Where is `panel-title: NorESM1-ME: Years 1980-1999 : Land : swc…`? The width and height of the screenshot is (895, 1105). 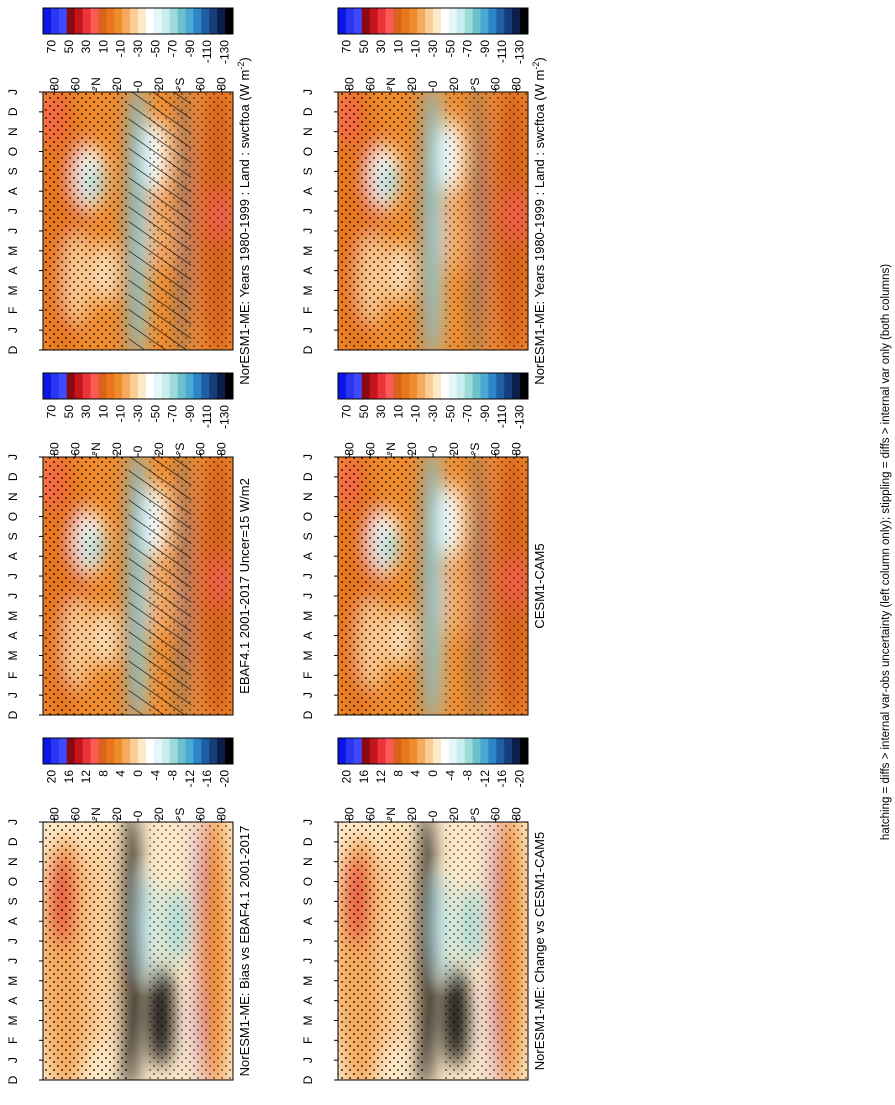
panel-title: NorESM1-ME: Years 1980-1999 : Land : swc… is located at coordinates (244, 220).